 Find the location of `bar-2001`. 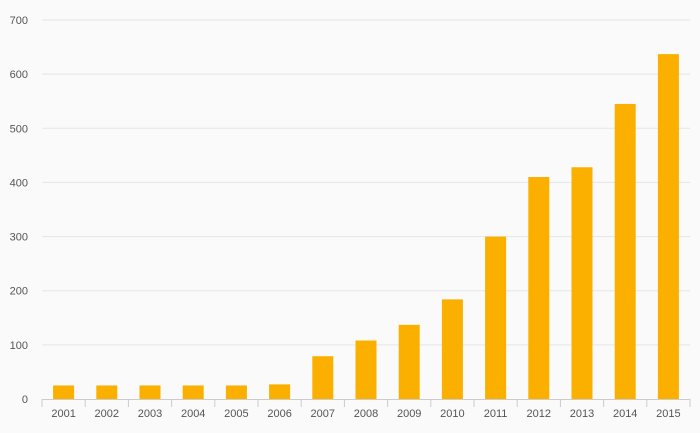

bar-2001 is located at coordinates (64, 392).